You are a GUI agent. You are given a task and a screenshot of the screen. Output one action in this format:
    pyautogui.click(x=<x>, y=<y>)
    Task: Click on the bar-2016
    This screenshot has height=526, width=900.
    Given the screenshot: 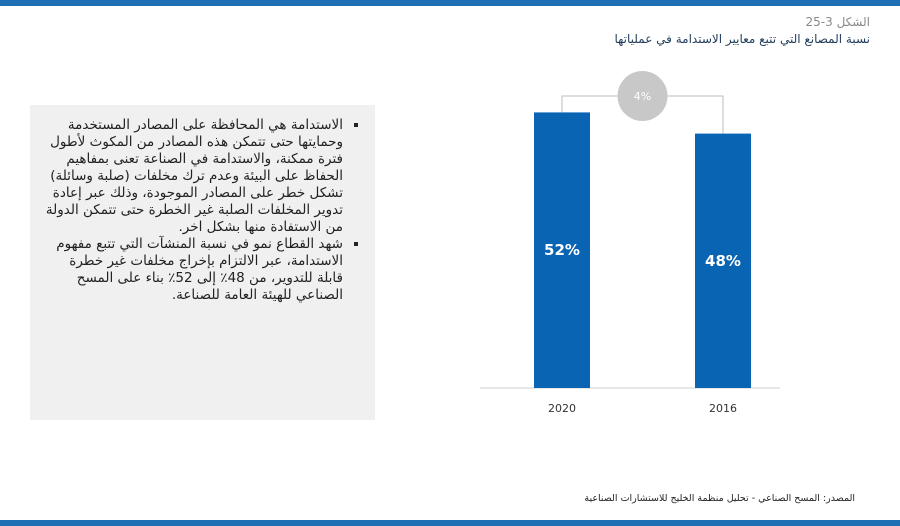 What is the action you would take?
    pyautogui.click(x=723, y=260)
    